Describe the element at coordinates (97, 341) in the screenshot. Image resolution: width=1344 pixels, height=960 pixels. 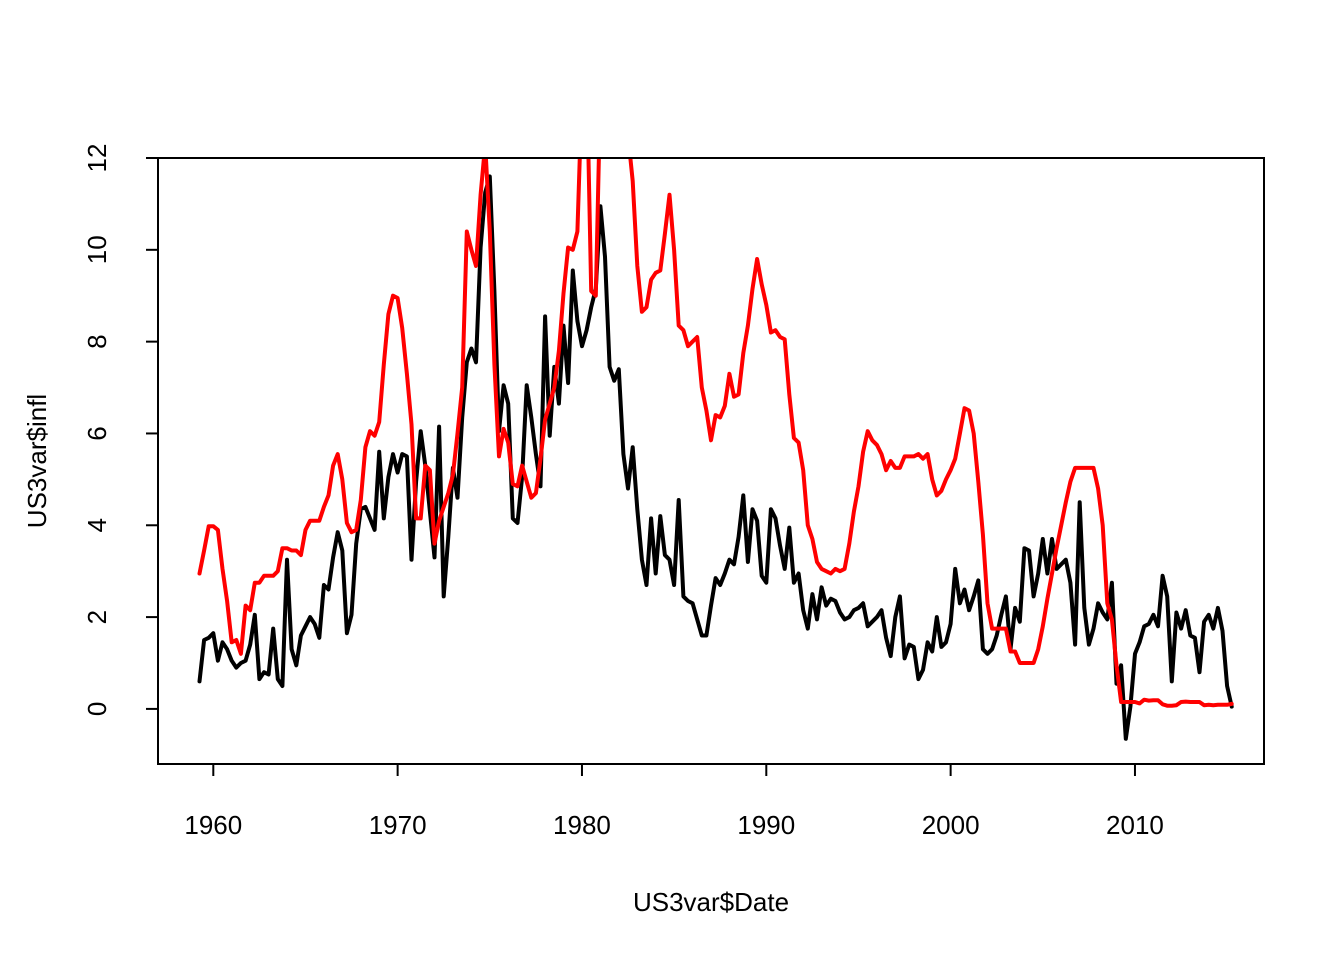
I see `y-tick-label: 8` at that location.